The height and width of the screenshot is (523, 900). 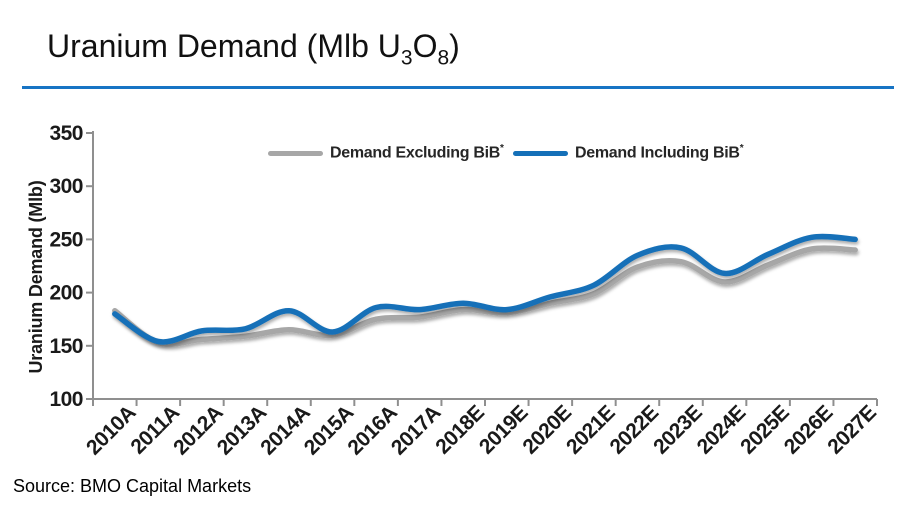 What do you see at coordinates (458, 87) in the screenshot?
I see `title-underline-rule` at bounding box center [458, 87].